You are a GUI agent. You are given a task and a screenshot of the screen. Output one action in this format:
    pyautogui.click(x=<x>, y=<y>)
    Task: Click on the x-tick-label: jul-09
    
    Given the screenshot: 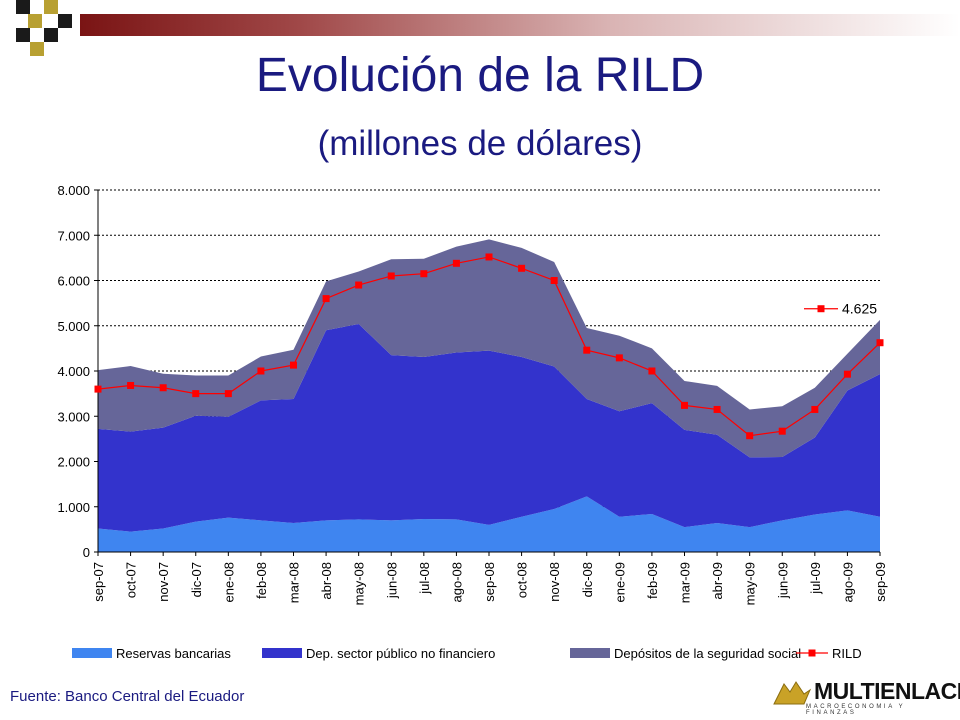 What is the action you would take?
    pyautogui.click(x=815, y=578)
    